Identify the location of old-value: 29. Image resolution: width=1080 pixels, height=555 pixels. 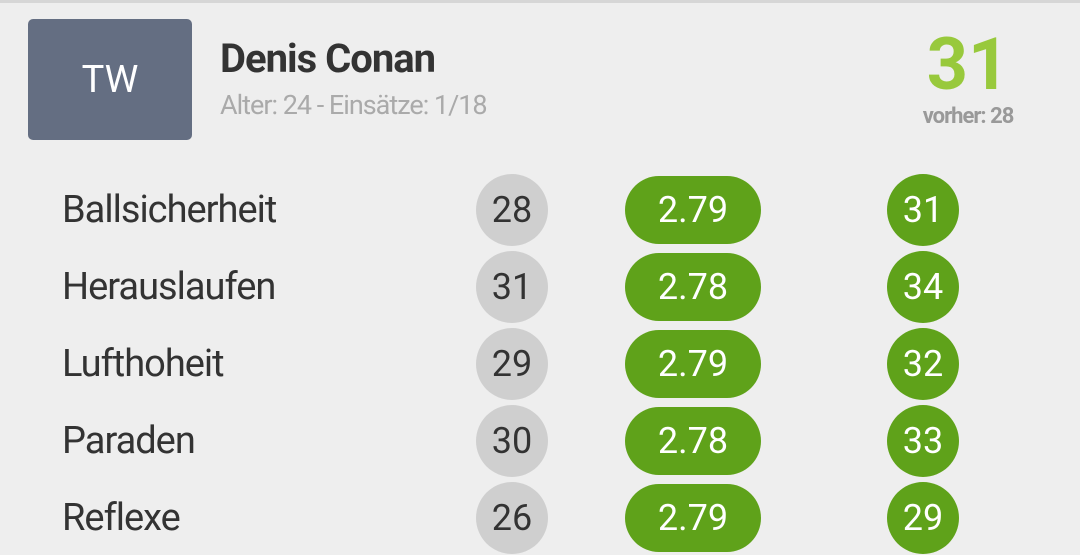
(512, 364).